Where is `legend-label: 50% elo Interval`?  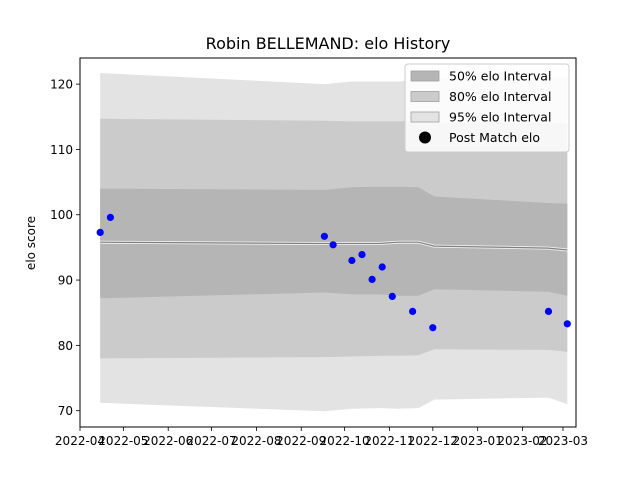 legend-label: 50% elo Interval is located at coordinates (500, 76).